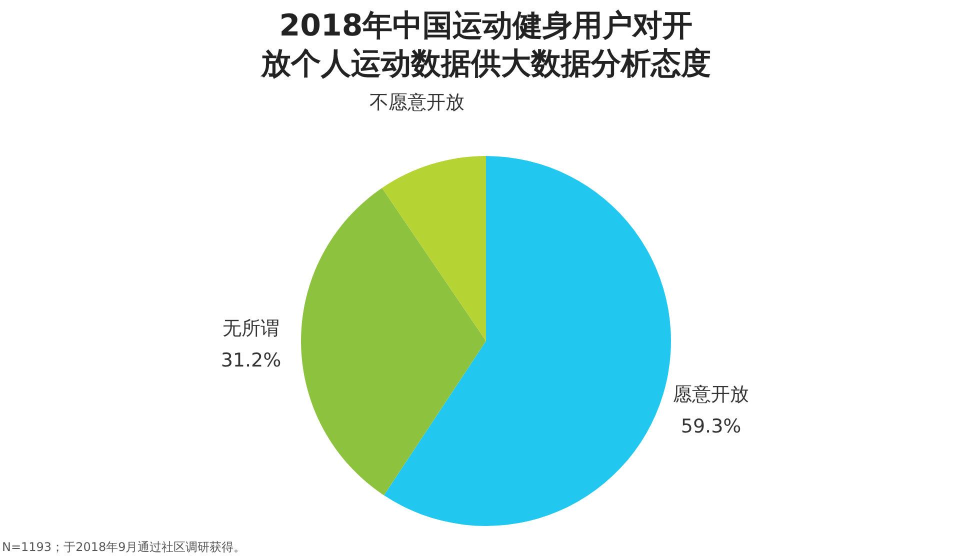 This screenshot has width=972, height=558. I want to click on slice-label: 愿意开放, so click(711, 395).